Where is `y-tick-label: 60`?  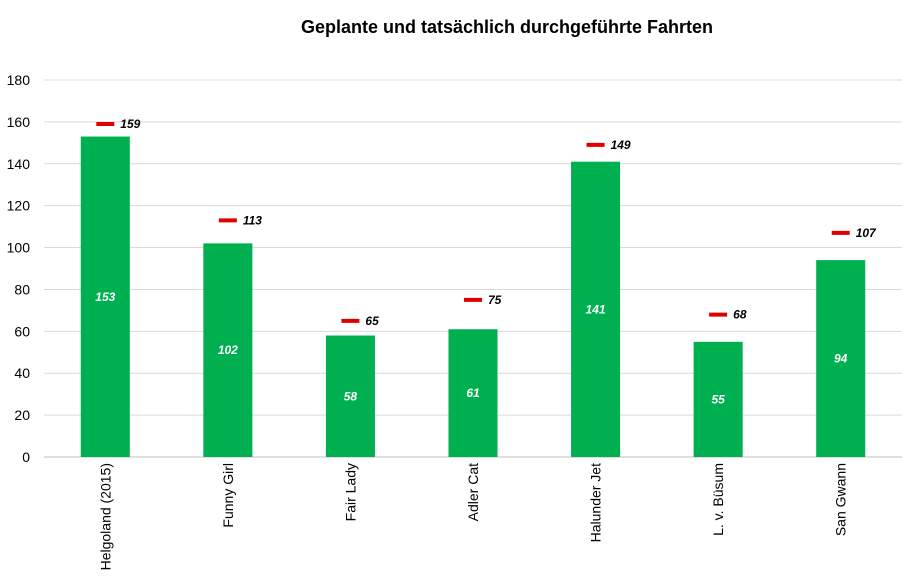
y-tick-label: 60 is located at coordinates (22, 331).